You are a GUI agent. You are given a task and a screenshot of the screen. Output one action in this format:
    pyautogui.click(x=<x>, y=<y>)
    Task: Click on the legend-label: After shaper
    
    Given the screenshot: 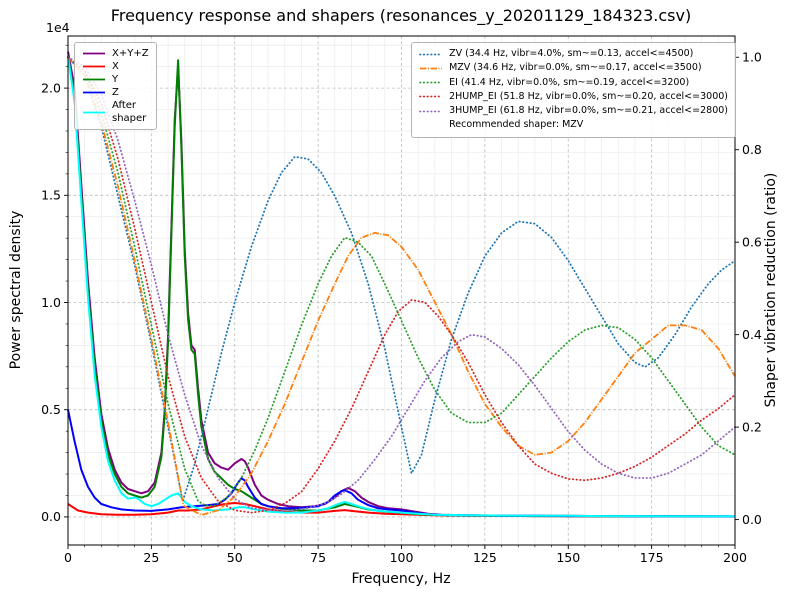 What is the action you would take?
    pyautogui.click(x=129, y=112)
    